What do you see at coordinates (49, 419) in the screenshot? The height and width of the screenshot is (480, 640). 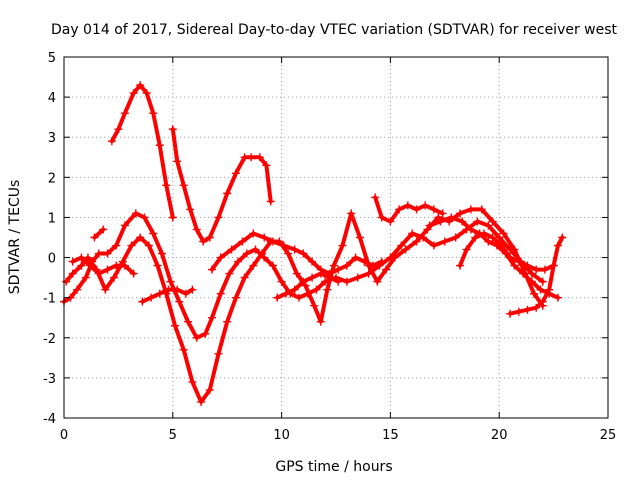 I see `y-tick-label: -4` at bounding box center [49, 419].